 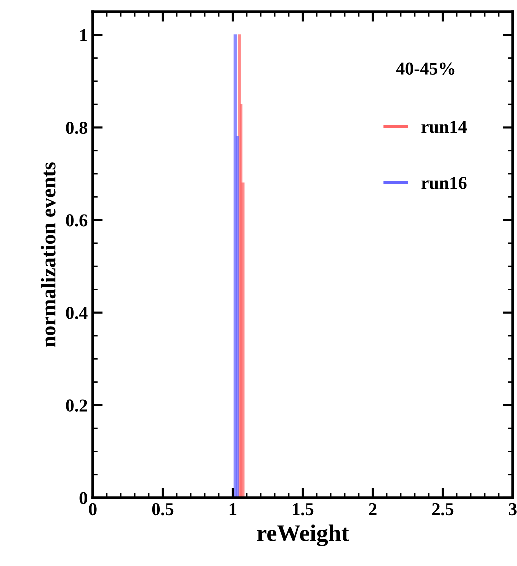 What do you see at coordinates (77, 220) in the screenshot?
I see `y-tick-label: 0.6` at bounding box center [77, 220].